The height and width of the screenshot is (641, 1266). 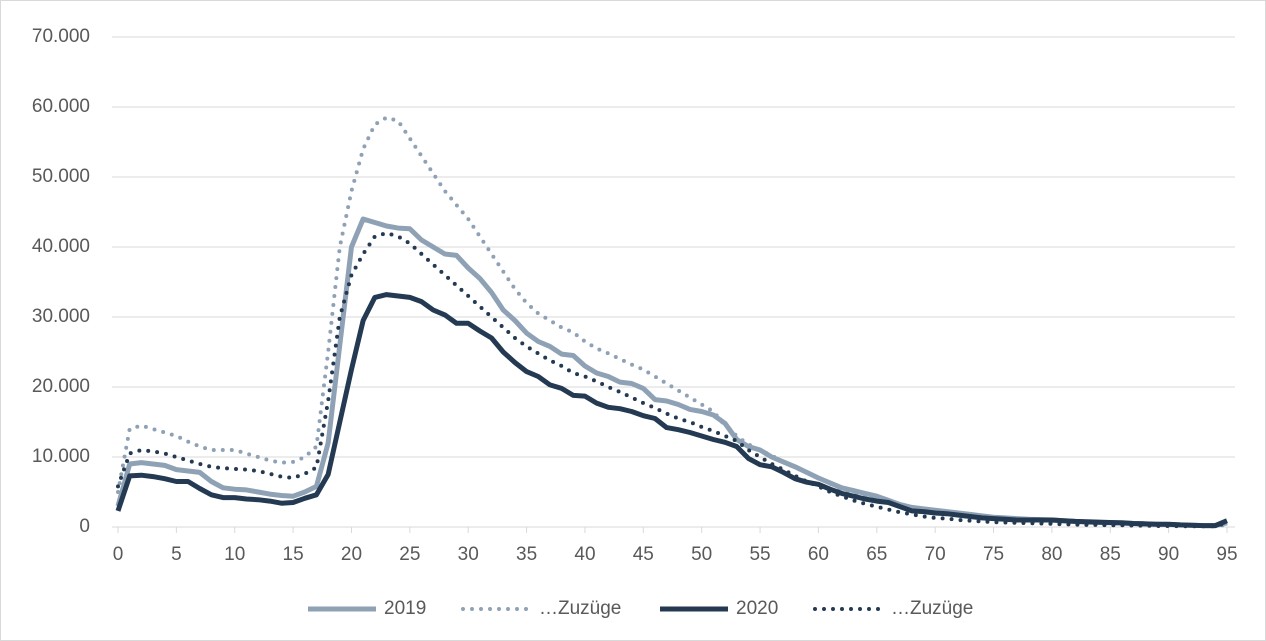 I want to click on x-tick-label: 5, so click(x=176, y=554).